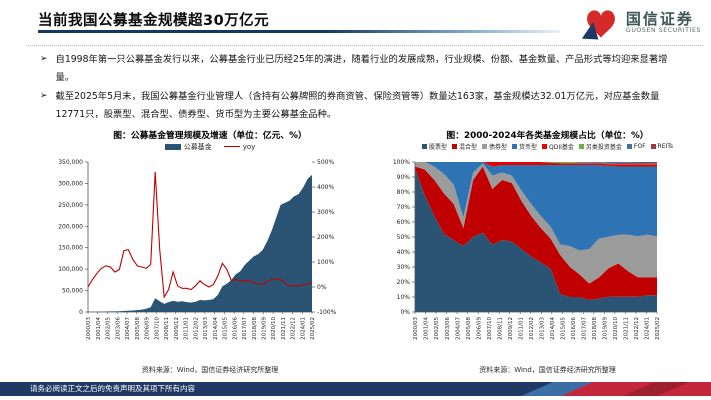 The width and height of the screenshot is (711, 400). Describe the element at coordinates (636, 146) in the screenshot. I see `legend-item: FOF` at that location.